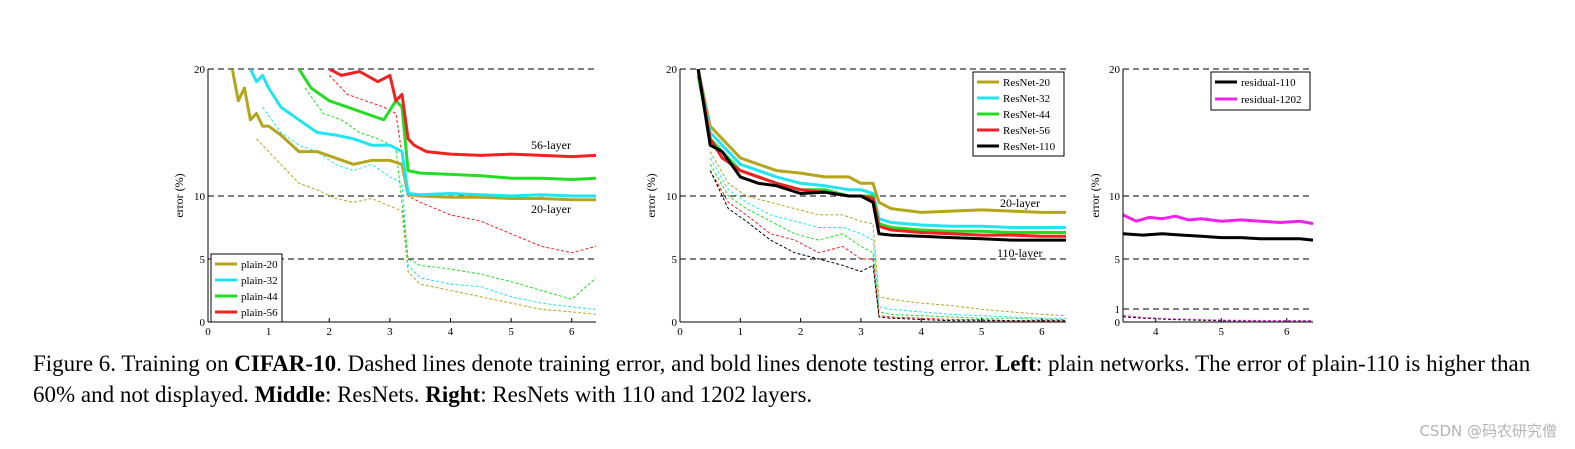  Describe the element at coordinates (289, 394) in the screenshot. I see `caption-bold-middle: Middle` at that location.